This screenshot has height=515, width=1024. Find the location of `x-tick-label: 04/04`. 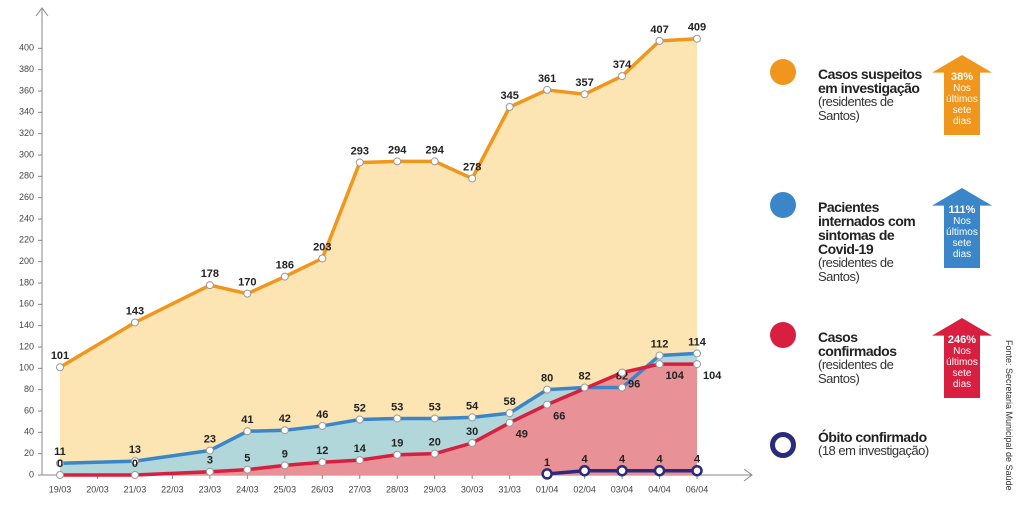

x-tick-label: 04/04 is located at coordinates (659, 489).